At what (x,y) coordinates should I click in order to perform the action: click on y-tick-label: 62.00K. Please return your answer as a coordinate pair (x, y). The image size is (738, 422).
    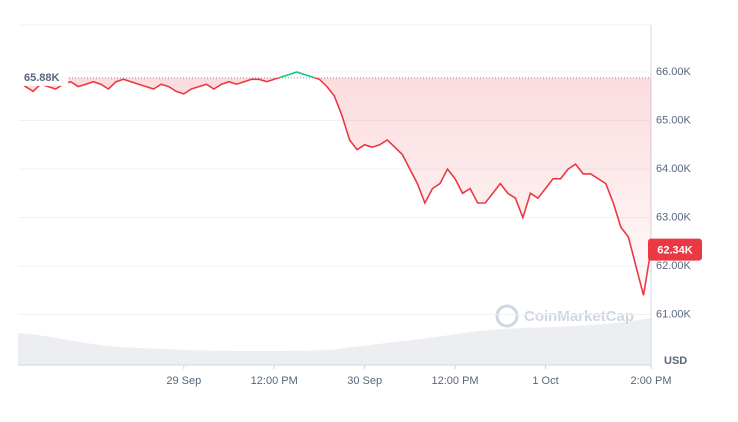
    Looking at the image, I should click on (674, 266).